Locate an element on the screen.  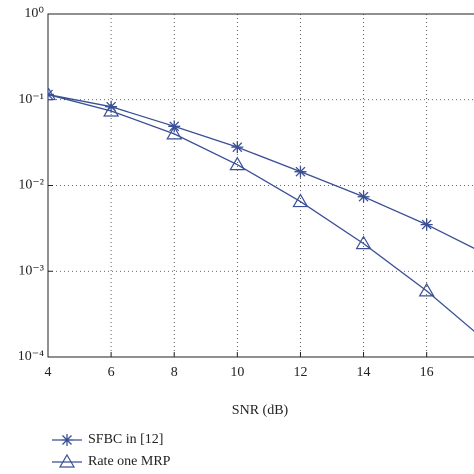
legend-label: SFBC in [12] is located at coordinates (125, 439).